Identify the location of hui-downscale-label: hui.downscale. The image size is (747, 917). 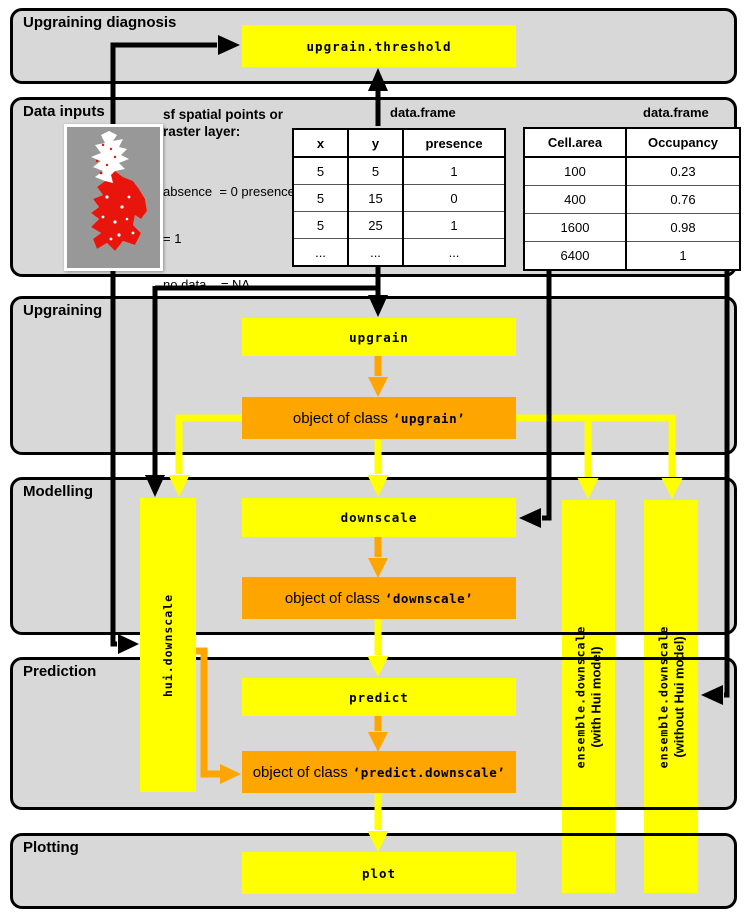
(167, 645).